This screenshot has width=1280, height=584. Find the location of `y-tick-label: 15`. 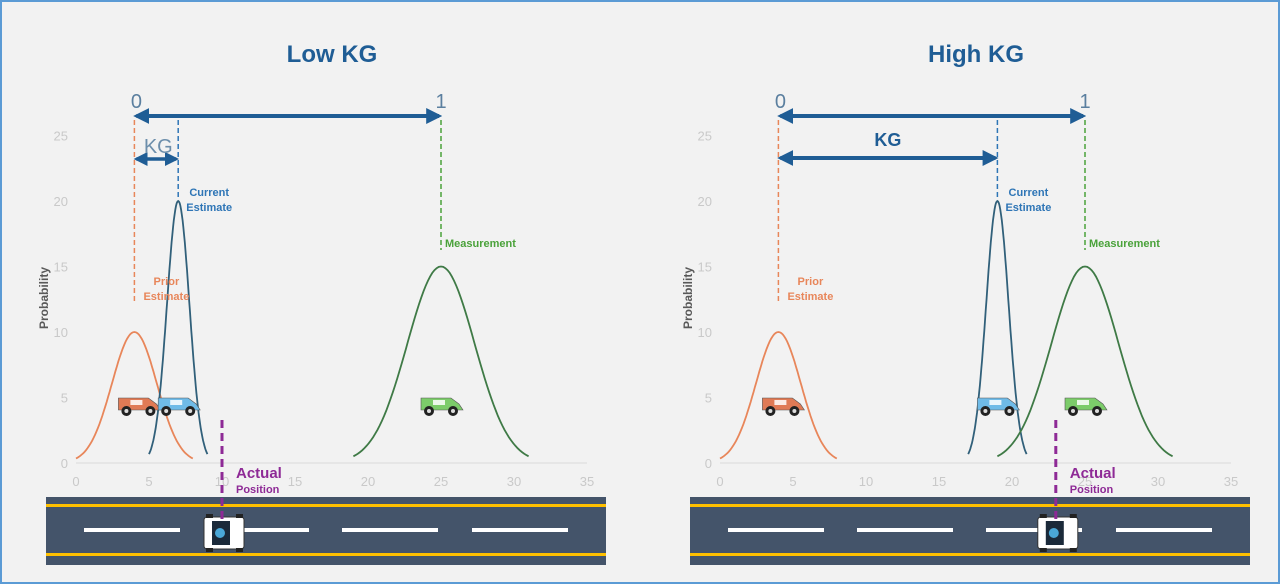

y-tick-label: 15 is located at coordinates (61, 267).